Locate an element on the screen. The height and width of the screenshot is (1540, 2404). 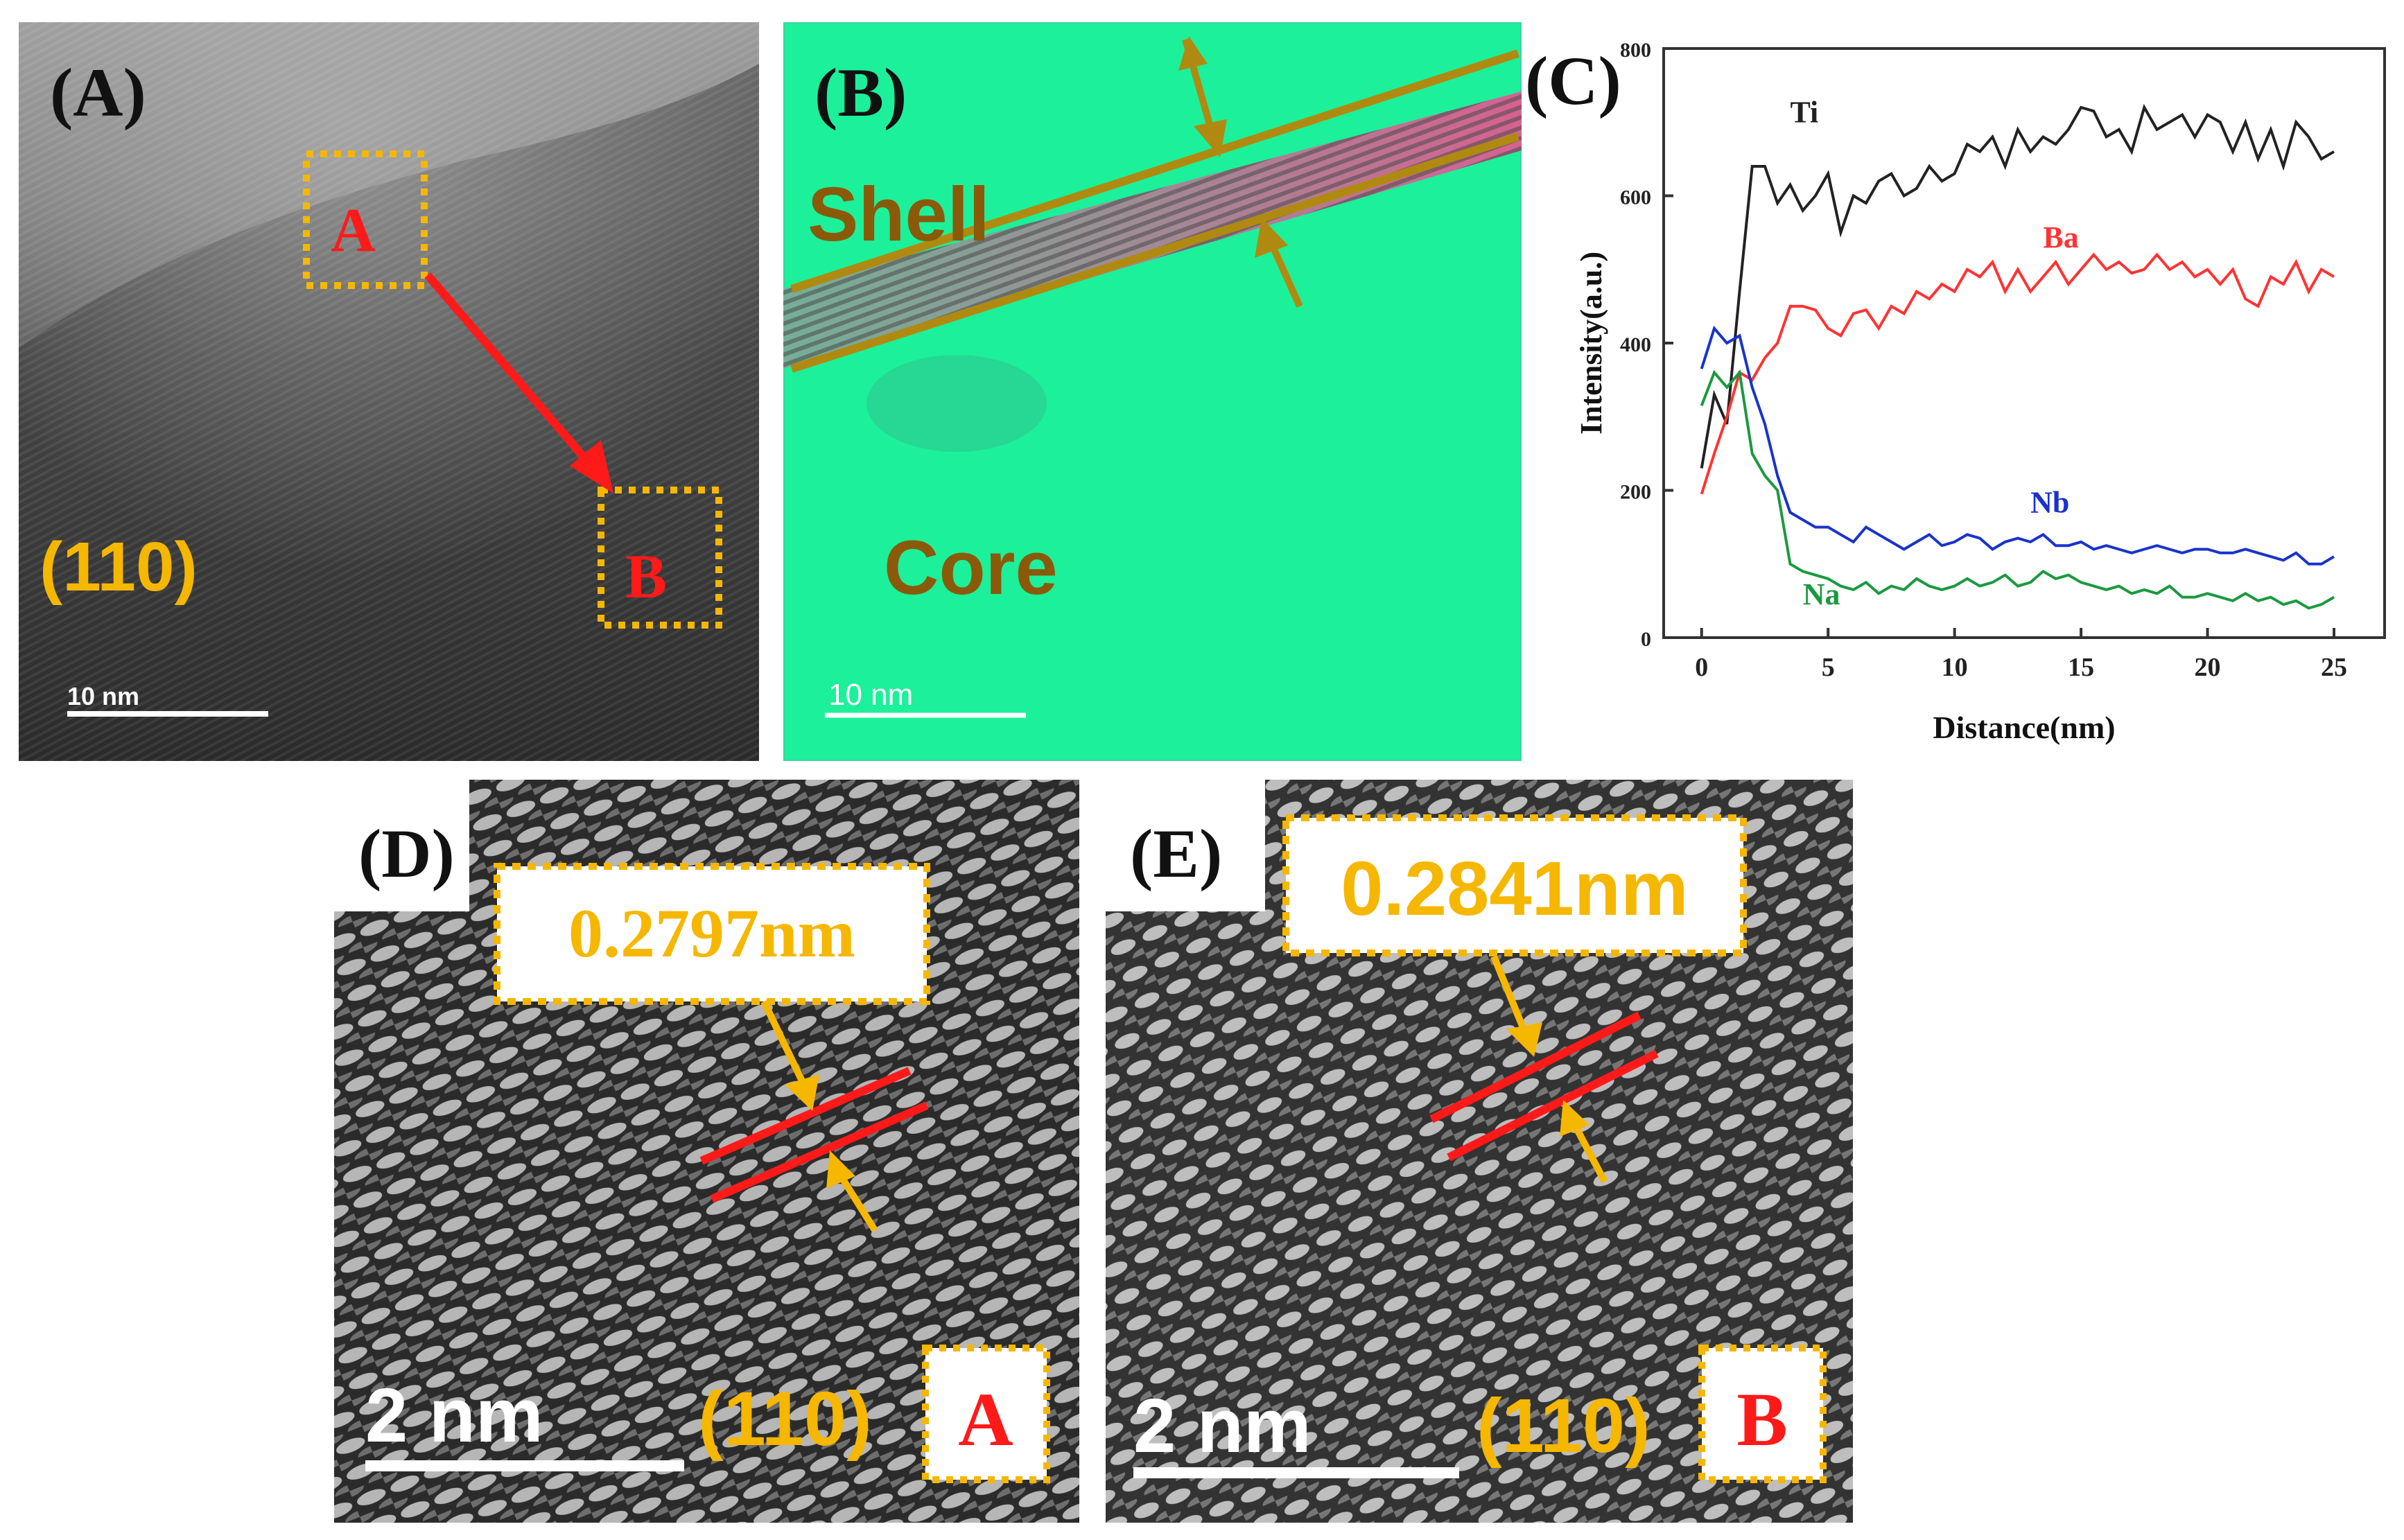
plane-label-d: (110) is located at coordinates (785, 1419).